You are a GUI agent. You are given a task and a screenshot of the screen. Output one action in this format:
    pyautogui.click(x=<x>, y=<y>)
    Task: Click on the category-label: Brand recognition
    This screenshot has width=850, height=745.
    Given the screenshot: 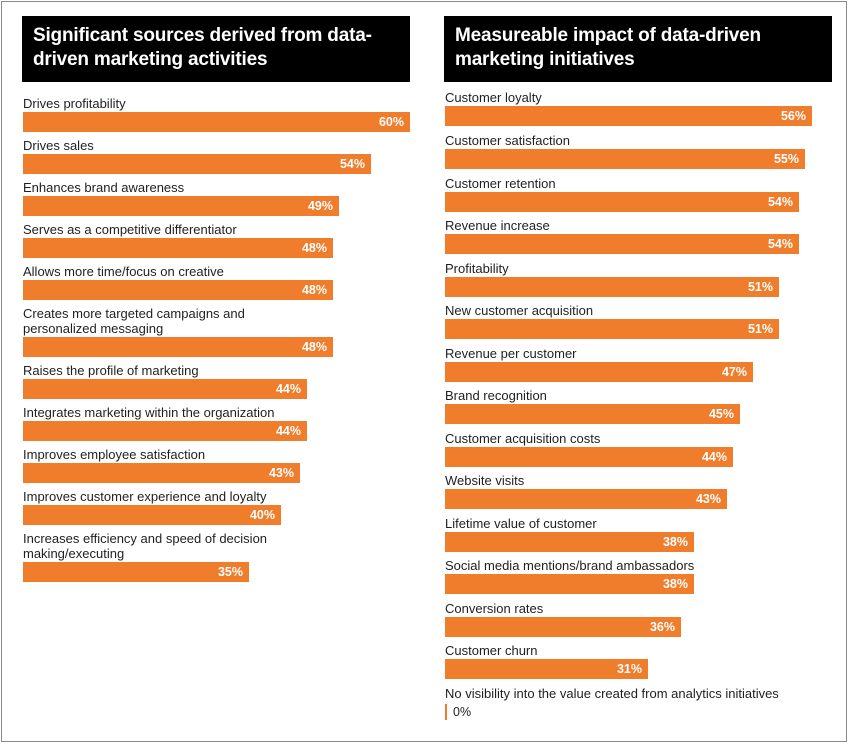 What is the action you would take?
    pyautogui.click(x=496, y=395)
    